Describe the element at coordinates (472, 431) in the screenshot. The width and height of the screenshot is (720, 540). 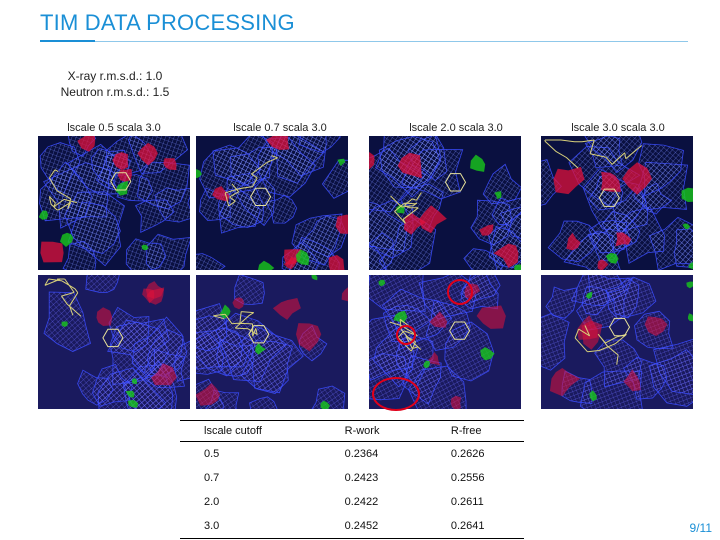
I see `header-r-free: R-free` at that location.